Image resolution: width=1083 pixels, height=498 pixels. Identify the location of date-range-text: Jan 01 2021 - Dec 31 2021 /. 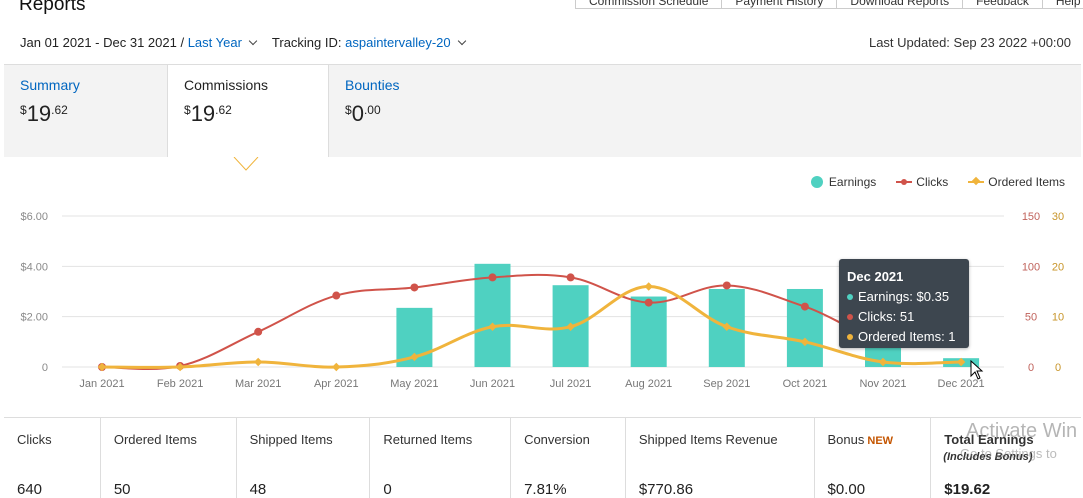
(102, 42).